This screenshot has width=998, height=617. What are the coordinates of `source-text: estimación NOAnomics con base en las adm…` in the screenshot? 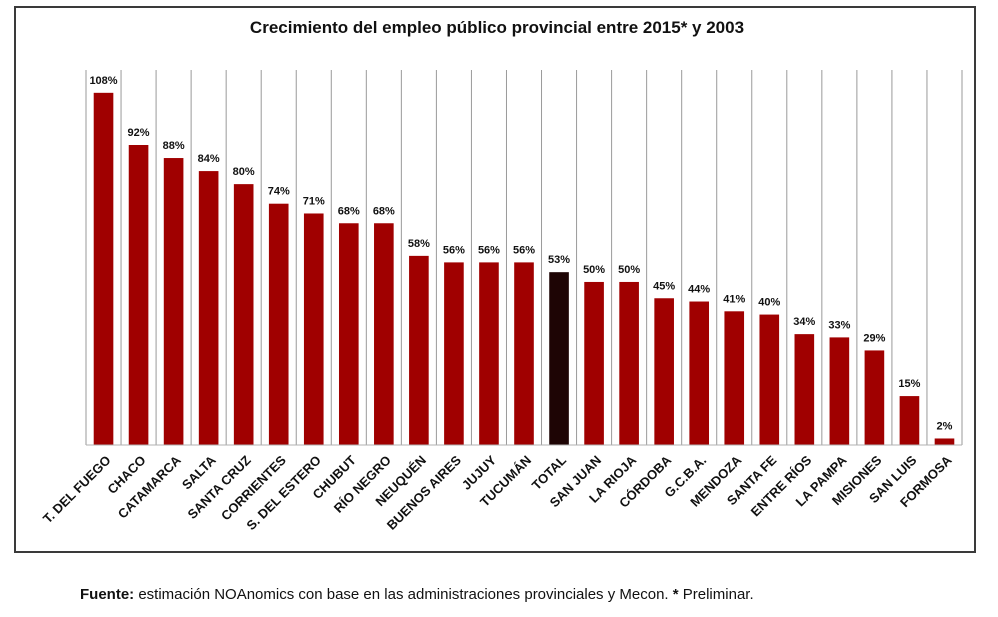 It's located at (403, 594).